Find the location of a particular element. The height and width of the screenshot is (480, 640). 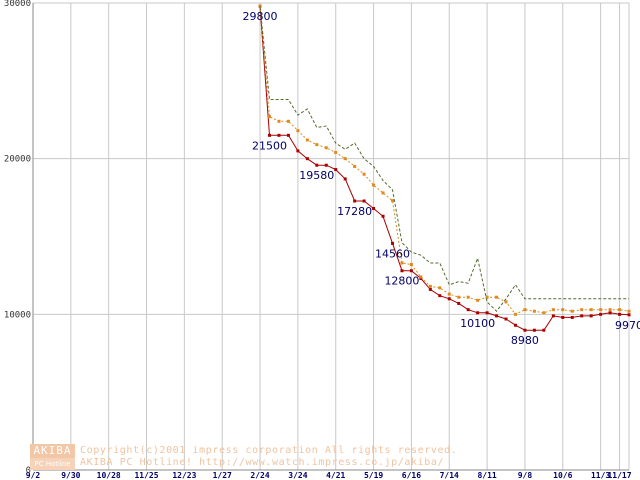

x-tick-label: 5/19 is located at coordinates (373, 475).